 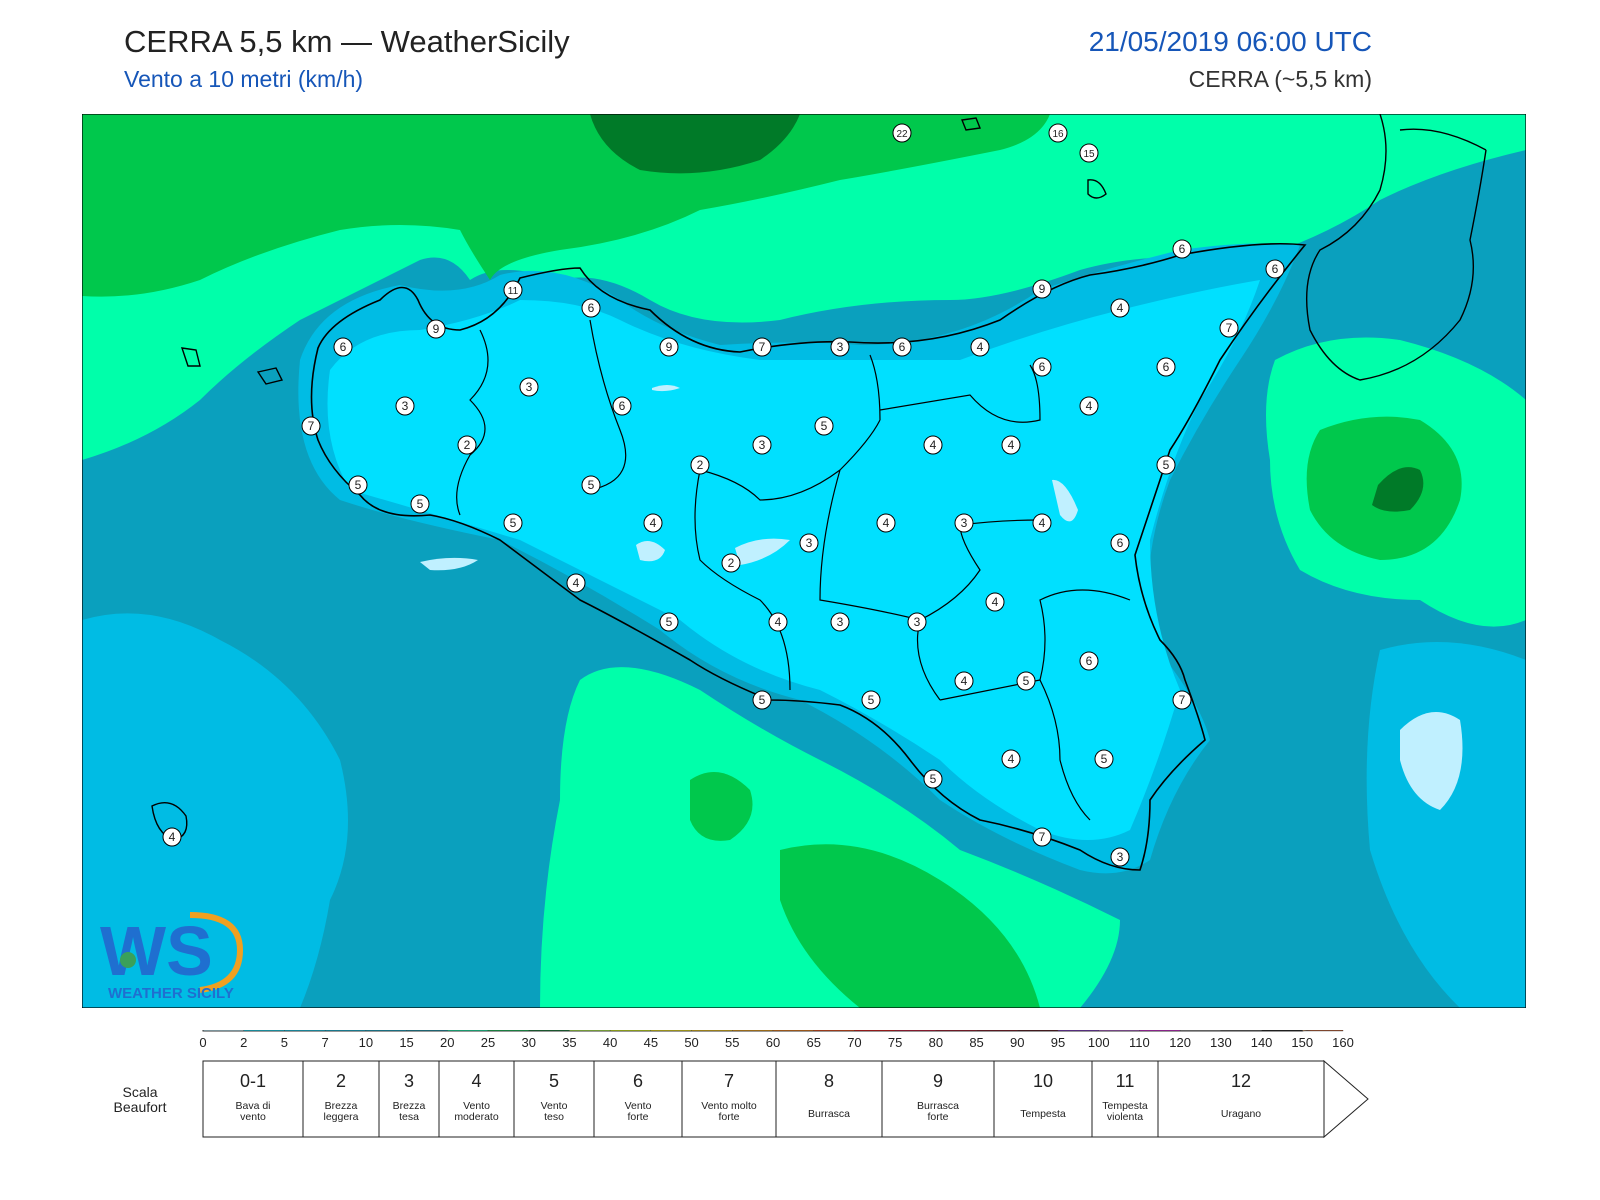 I want to click on colorbar-tick-label: 2, so click(x=243, y=1042).